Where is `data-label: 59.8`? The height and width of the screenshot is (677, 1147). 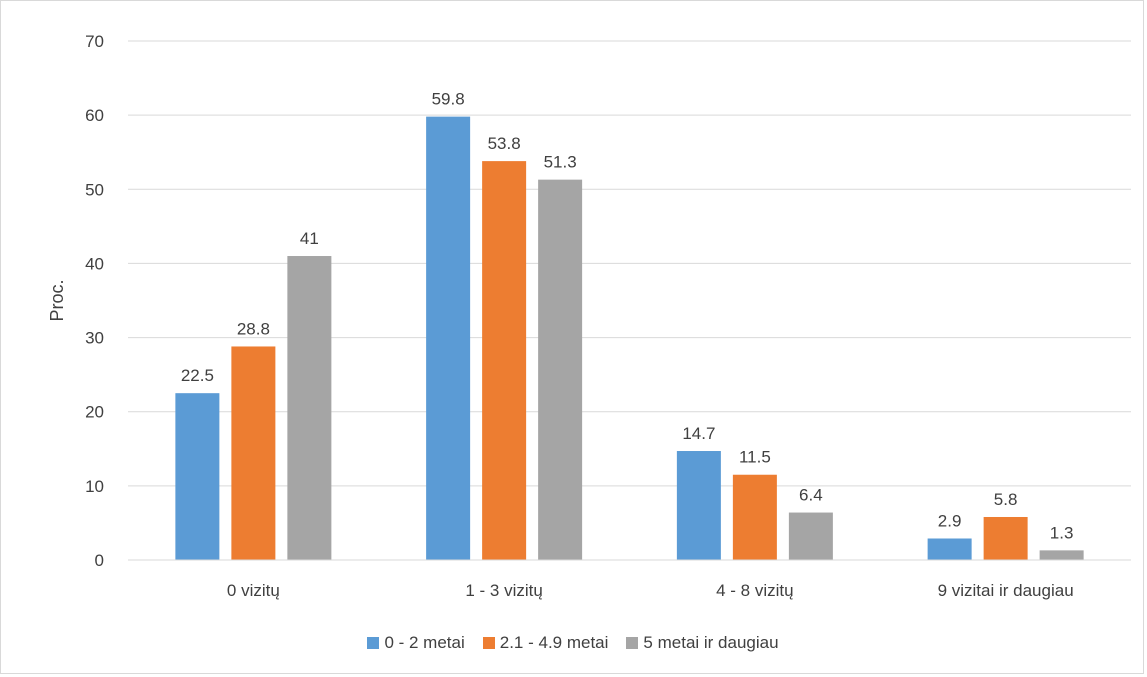
data-label: 59.8 is located at coordinates (448, 99).